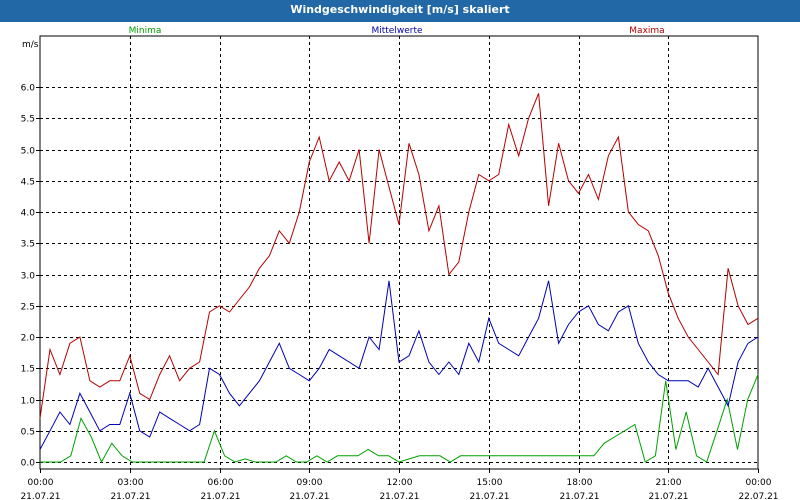 This screenshot has width=800, height=500. What do you see at coordinates (490, 483) in the screenshot?
I see `x-tick-time: 15:00` at bounding box center [490, 483].